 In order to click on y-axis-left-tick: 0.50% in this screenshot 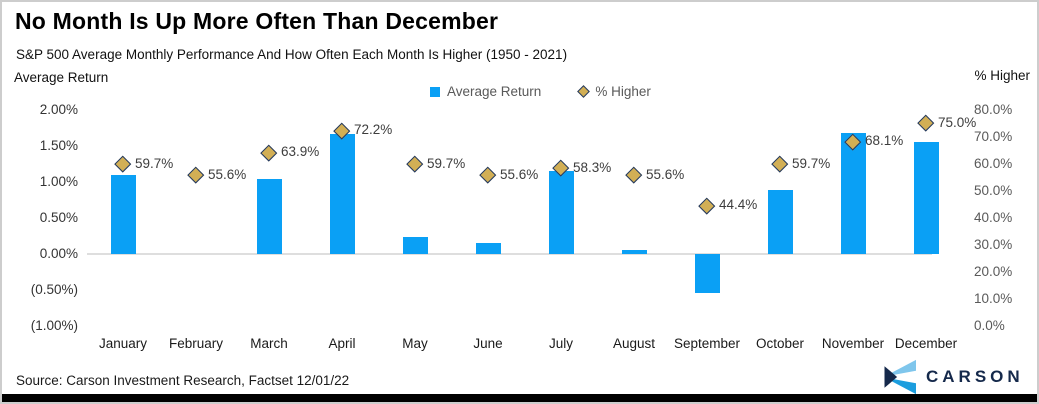, I will do `click(58, 217)`.